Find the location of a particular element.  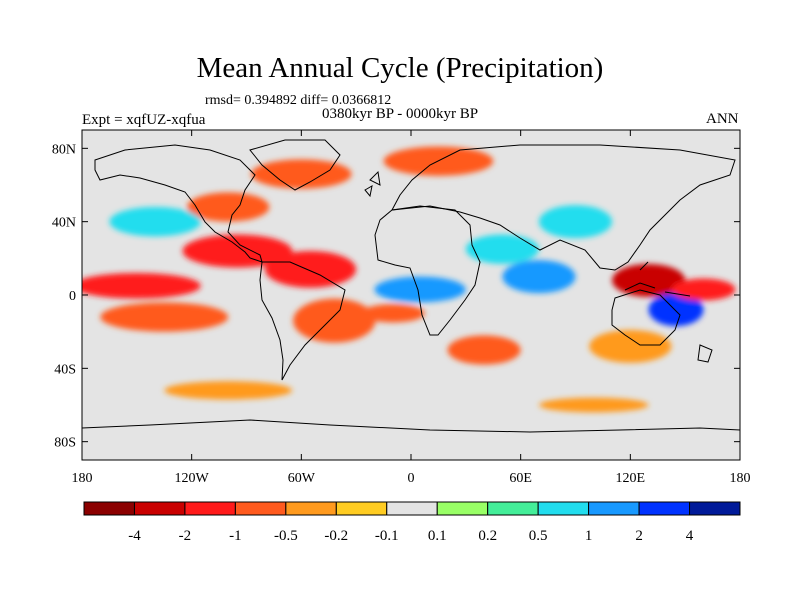

colorbar-label: -1 is located at coordinates (235, 536).